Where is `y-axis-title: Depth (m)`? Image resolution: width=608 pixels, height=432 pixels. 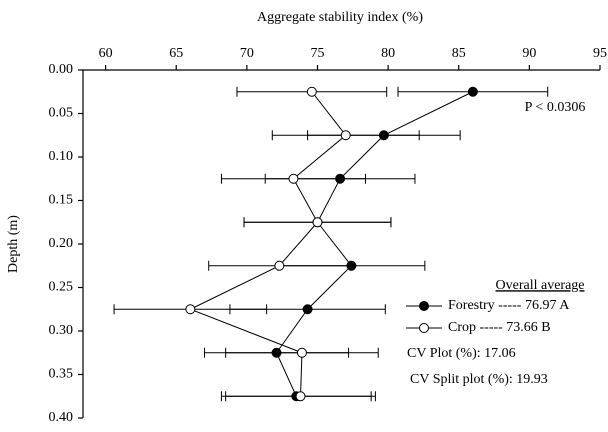
y-axis-title: Depth (m) is located at coordinates (13, 244).